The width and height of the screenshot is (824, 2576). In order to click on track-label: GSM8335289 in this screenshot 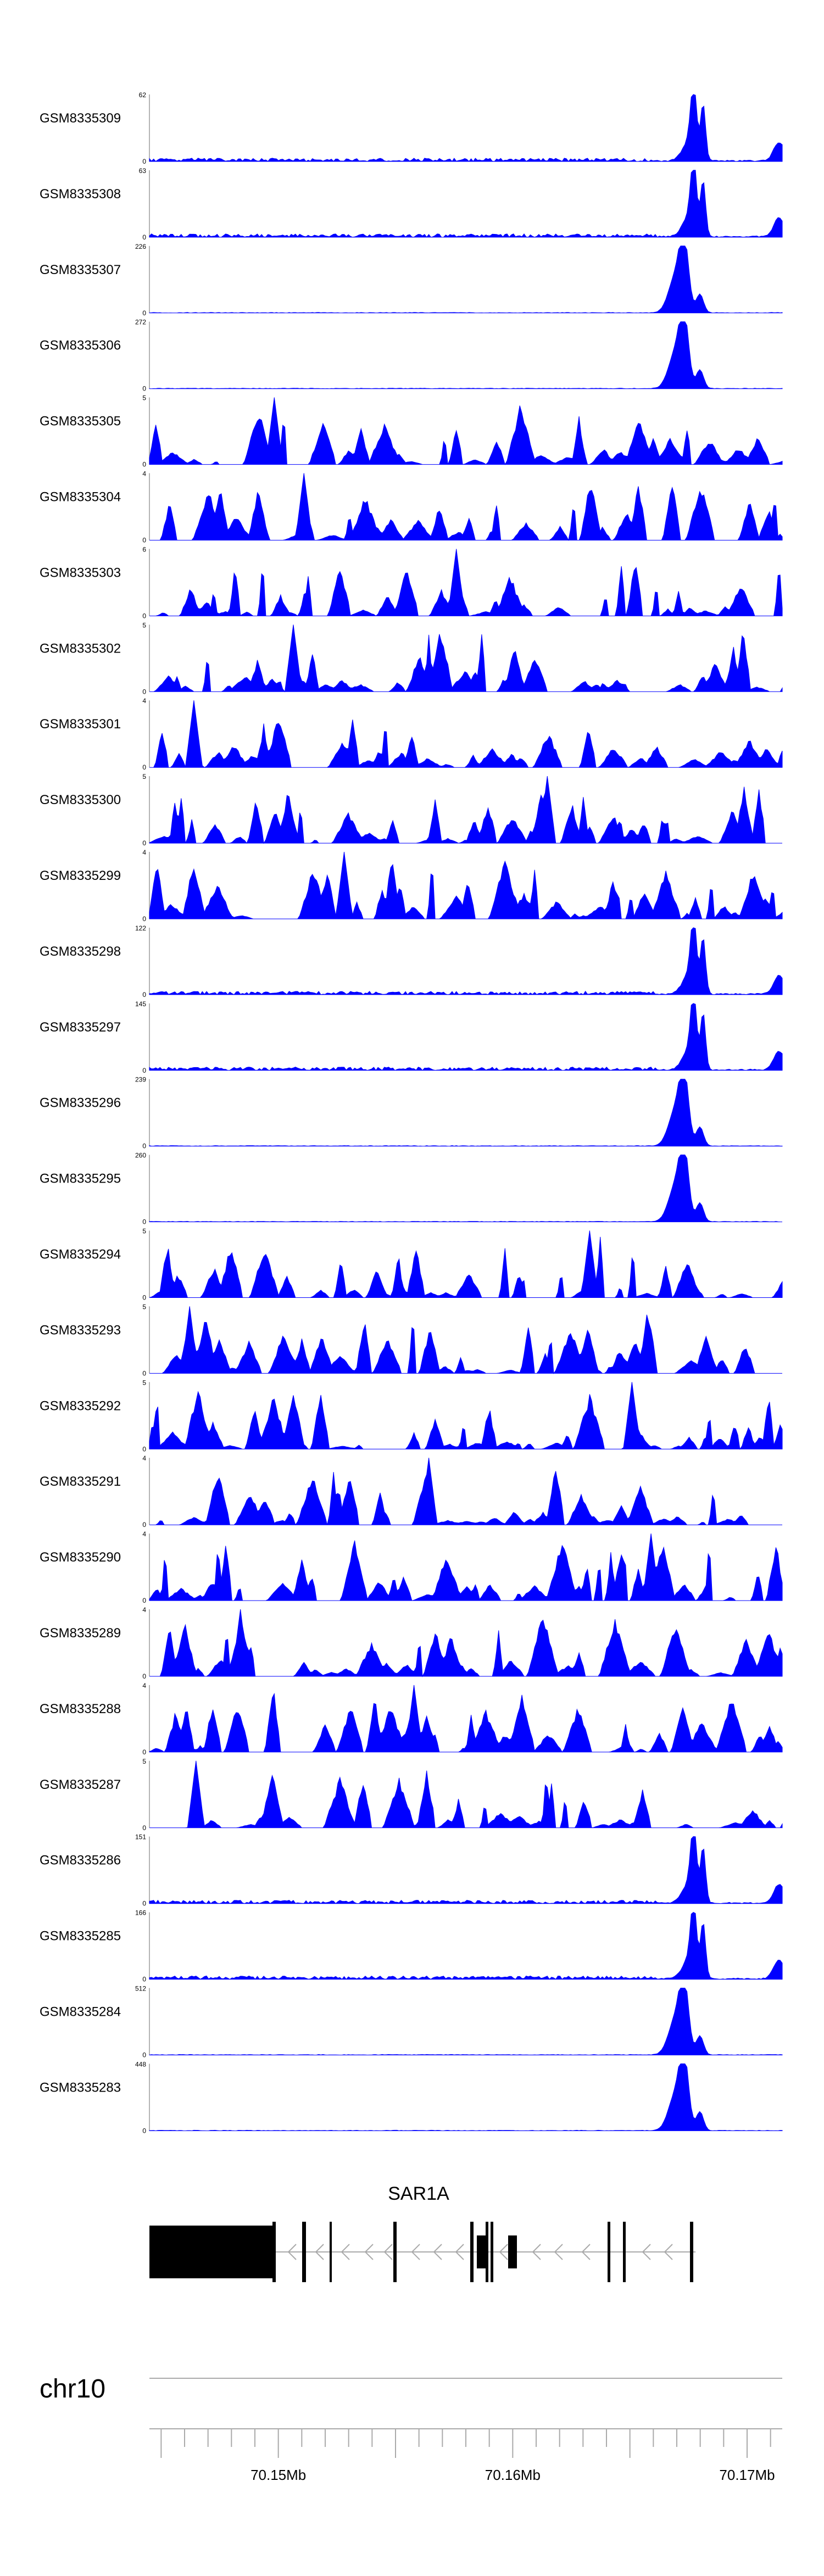, I will do `click(80, 1633)`.